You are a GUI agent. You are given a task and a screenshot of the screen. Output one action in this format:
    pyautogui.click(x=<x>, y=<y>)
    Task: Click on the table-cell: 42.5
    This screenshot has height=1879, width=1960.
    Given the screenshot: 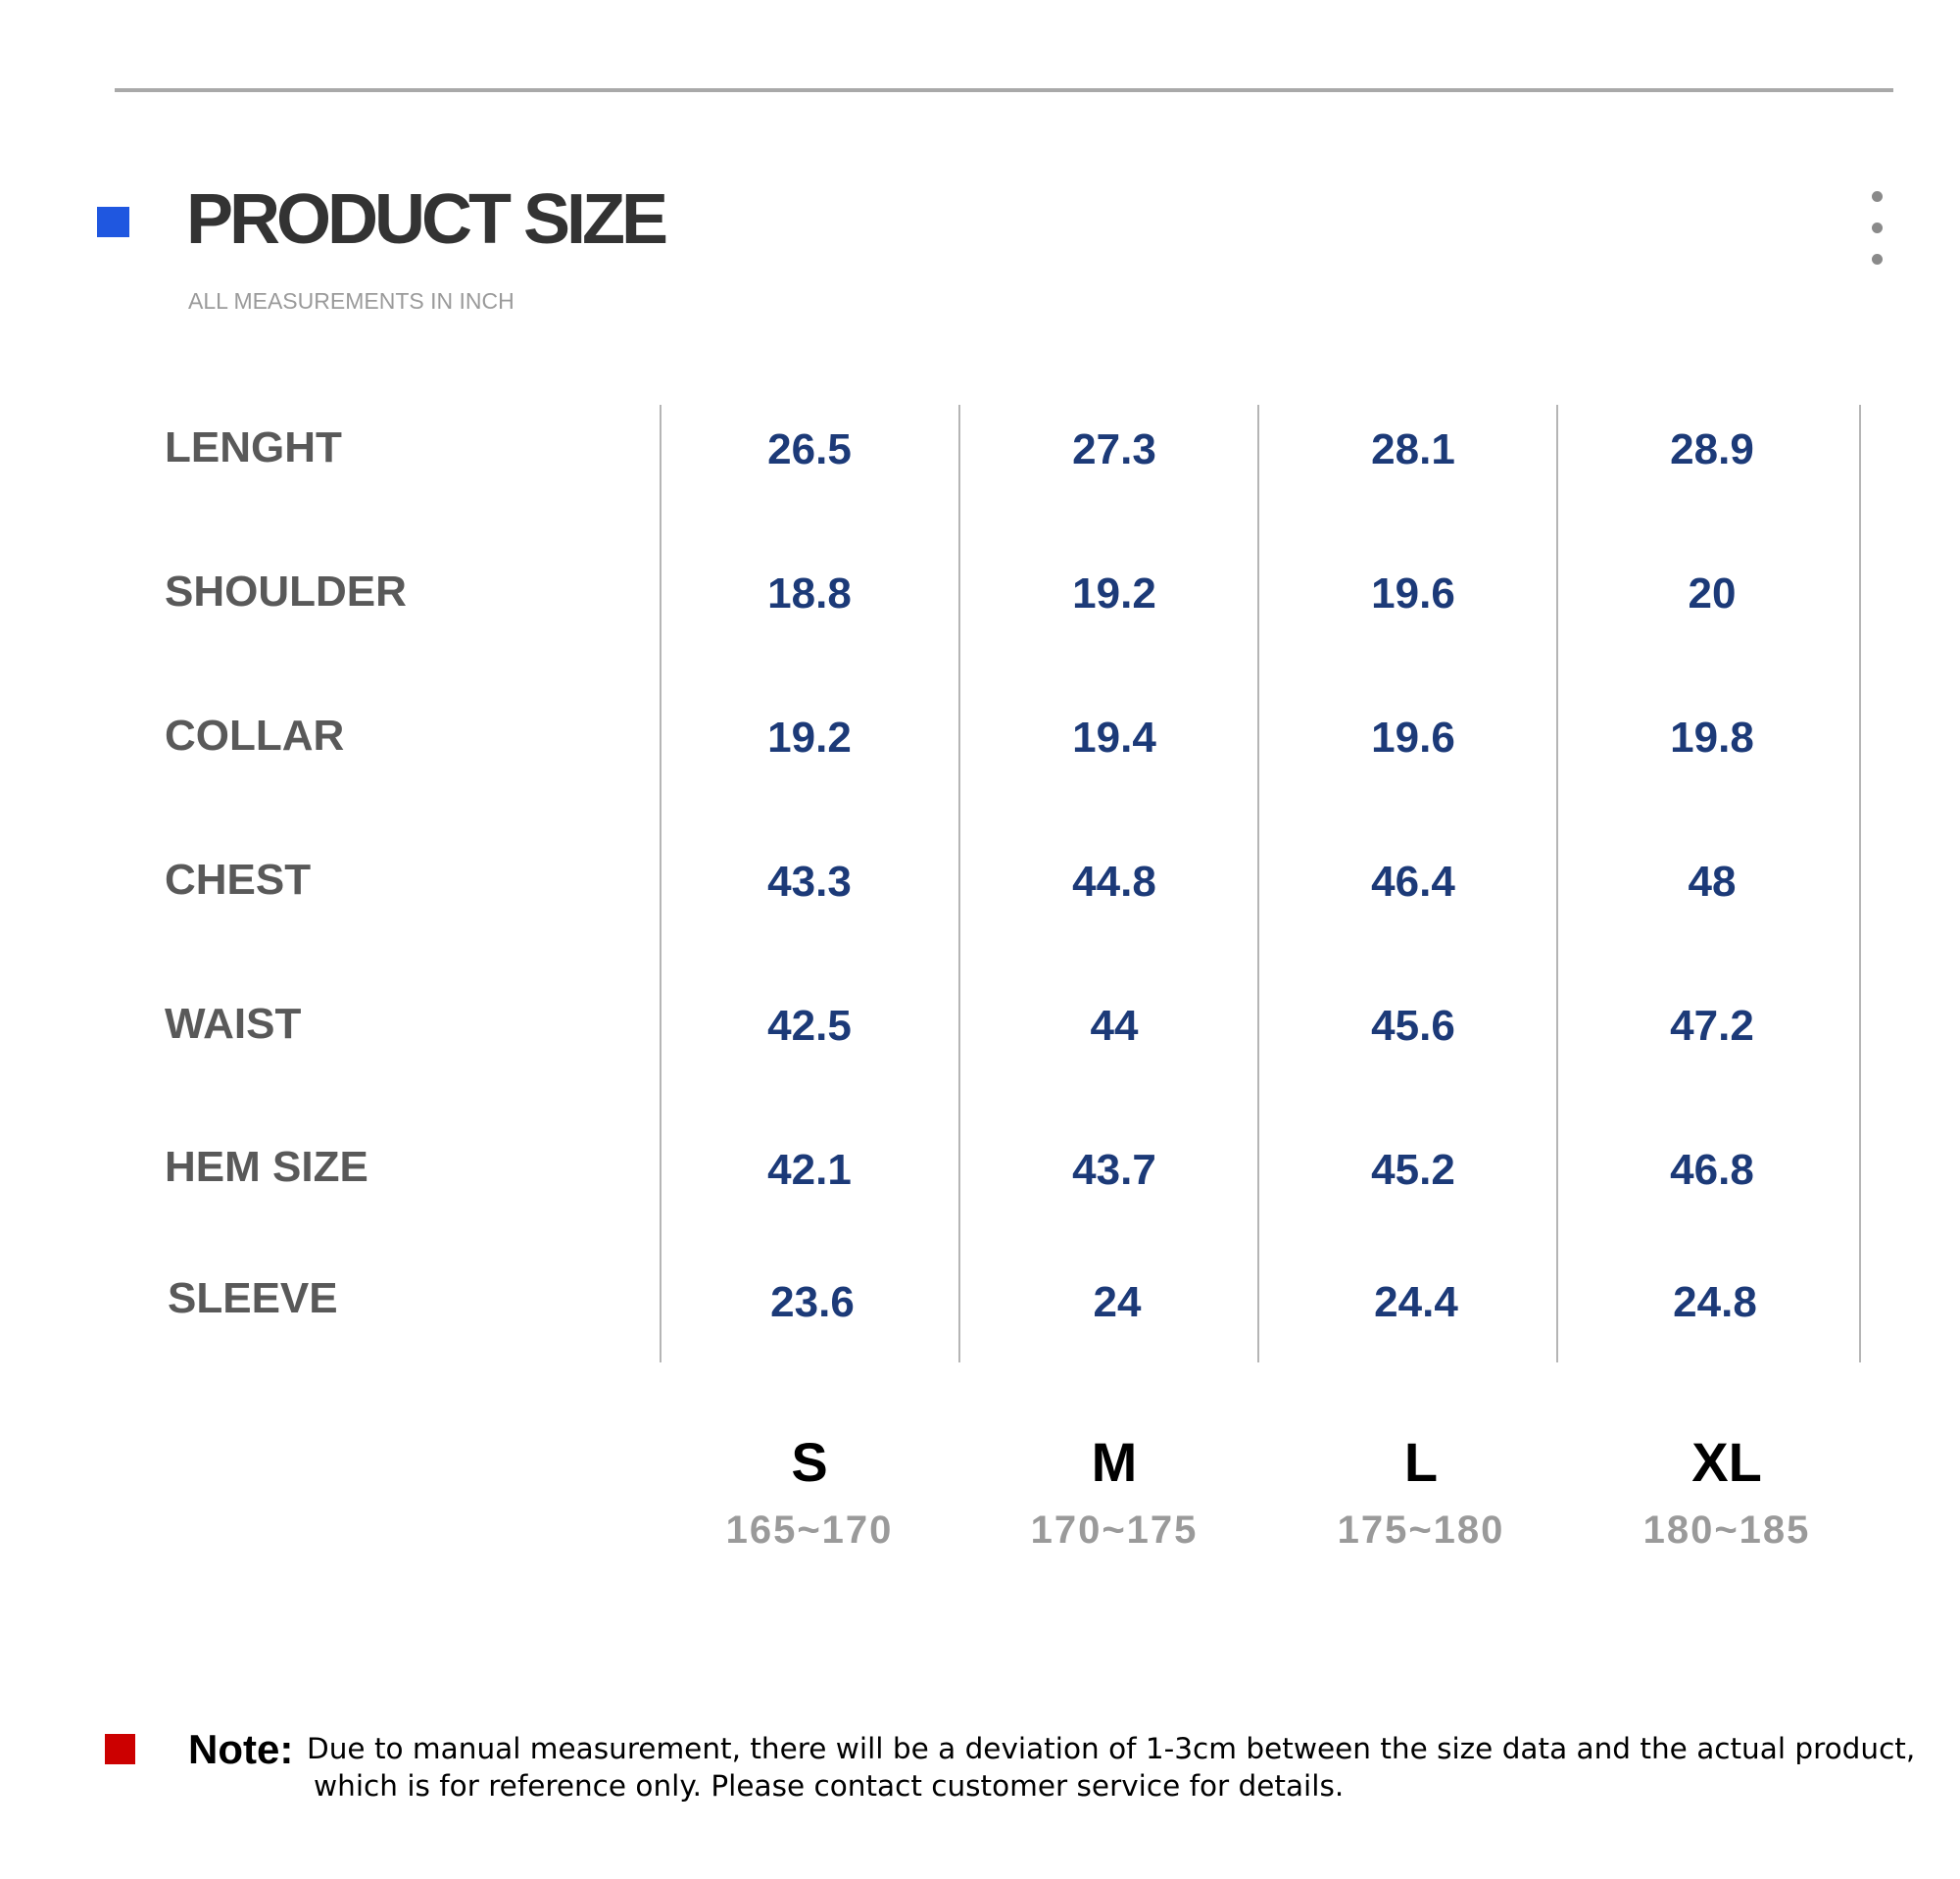 What is the action you would take?
    pyautogui.click(x=809, y=1026)
    